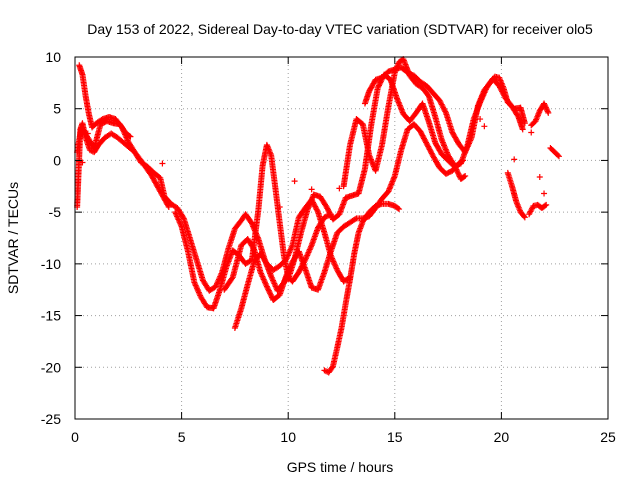 This screenshot has width=640, height=480. I want to click on y-tick-label: -20, so click(51, 367).